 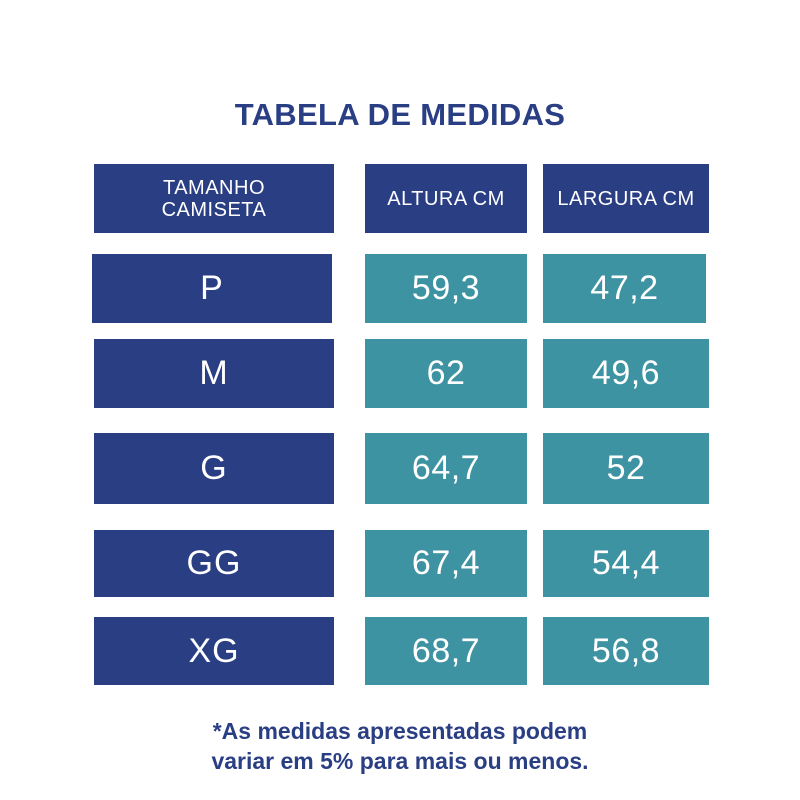 What do you see at coordinates (626, 373) in the screenshot?
I see `width-cell: 49,6` at bounding box center [626, 373].